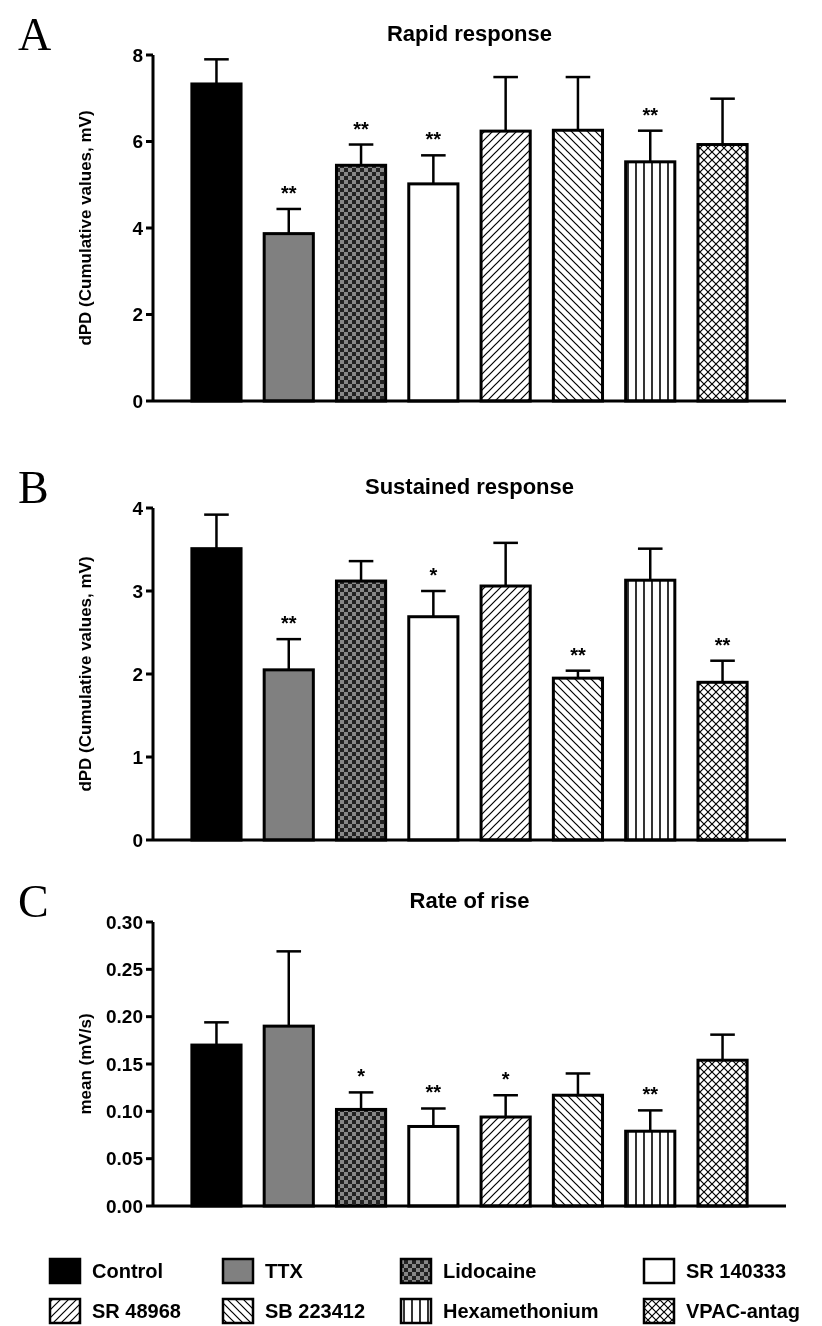 This screenshot has height=1326, width=822. I want to click on legend-label: Hexamethonium, so click(521, 1311).